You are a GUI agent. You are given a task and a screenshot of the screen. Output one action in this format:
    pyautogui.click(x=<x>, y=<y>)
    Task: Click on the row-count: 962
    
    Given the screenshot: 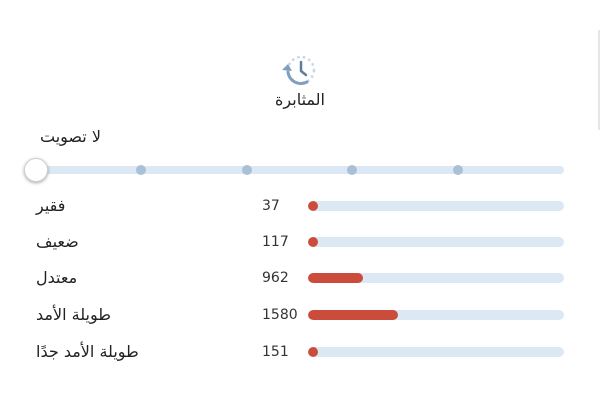 What is the action you would take?
    pyautogui.click(x=275, y=278)
    